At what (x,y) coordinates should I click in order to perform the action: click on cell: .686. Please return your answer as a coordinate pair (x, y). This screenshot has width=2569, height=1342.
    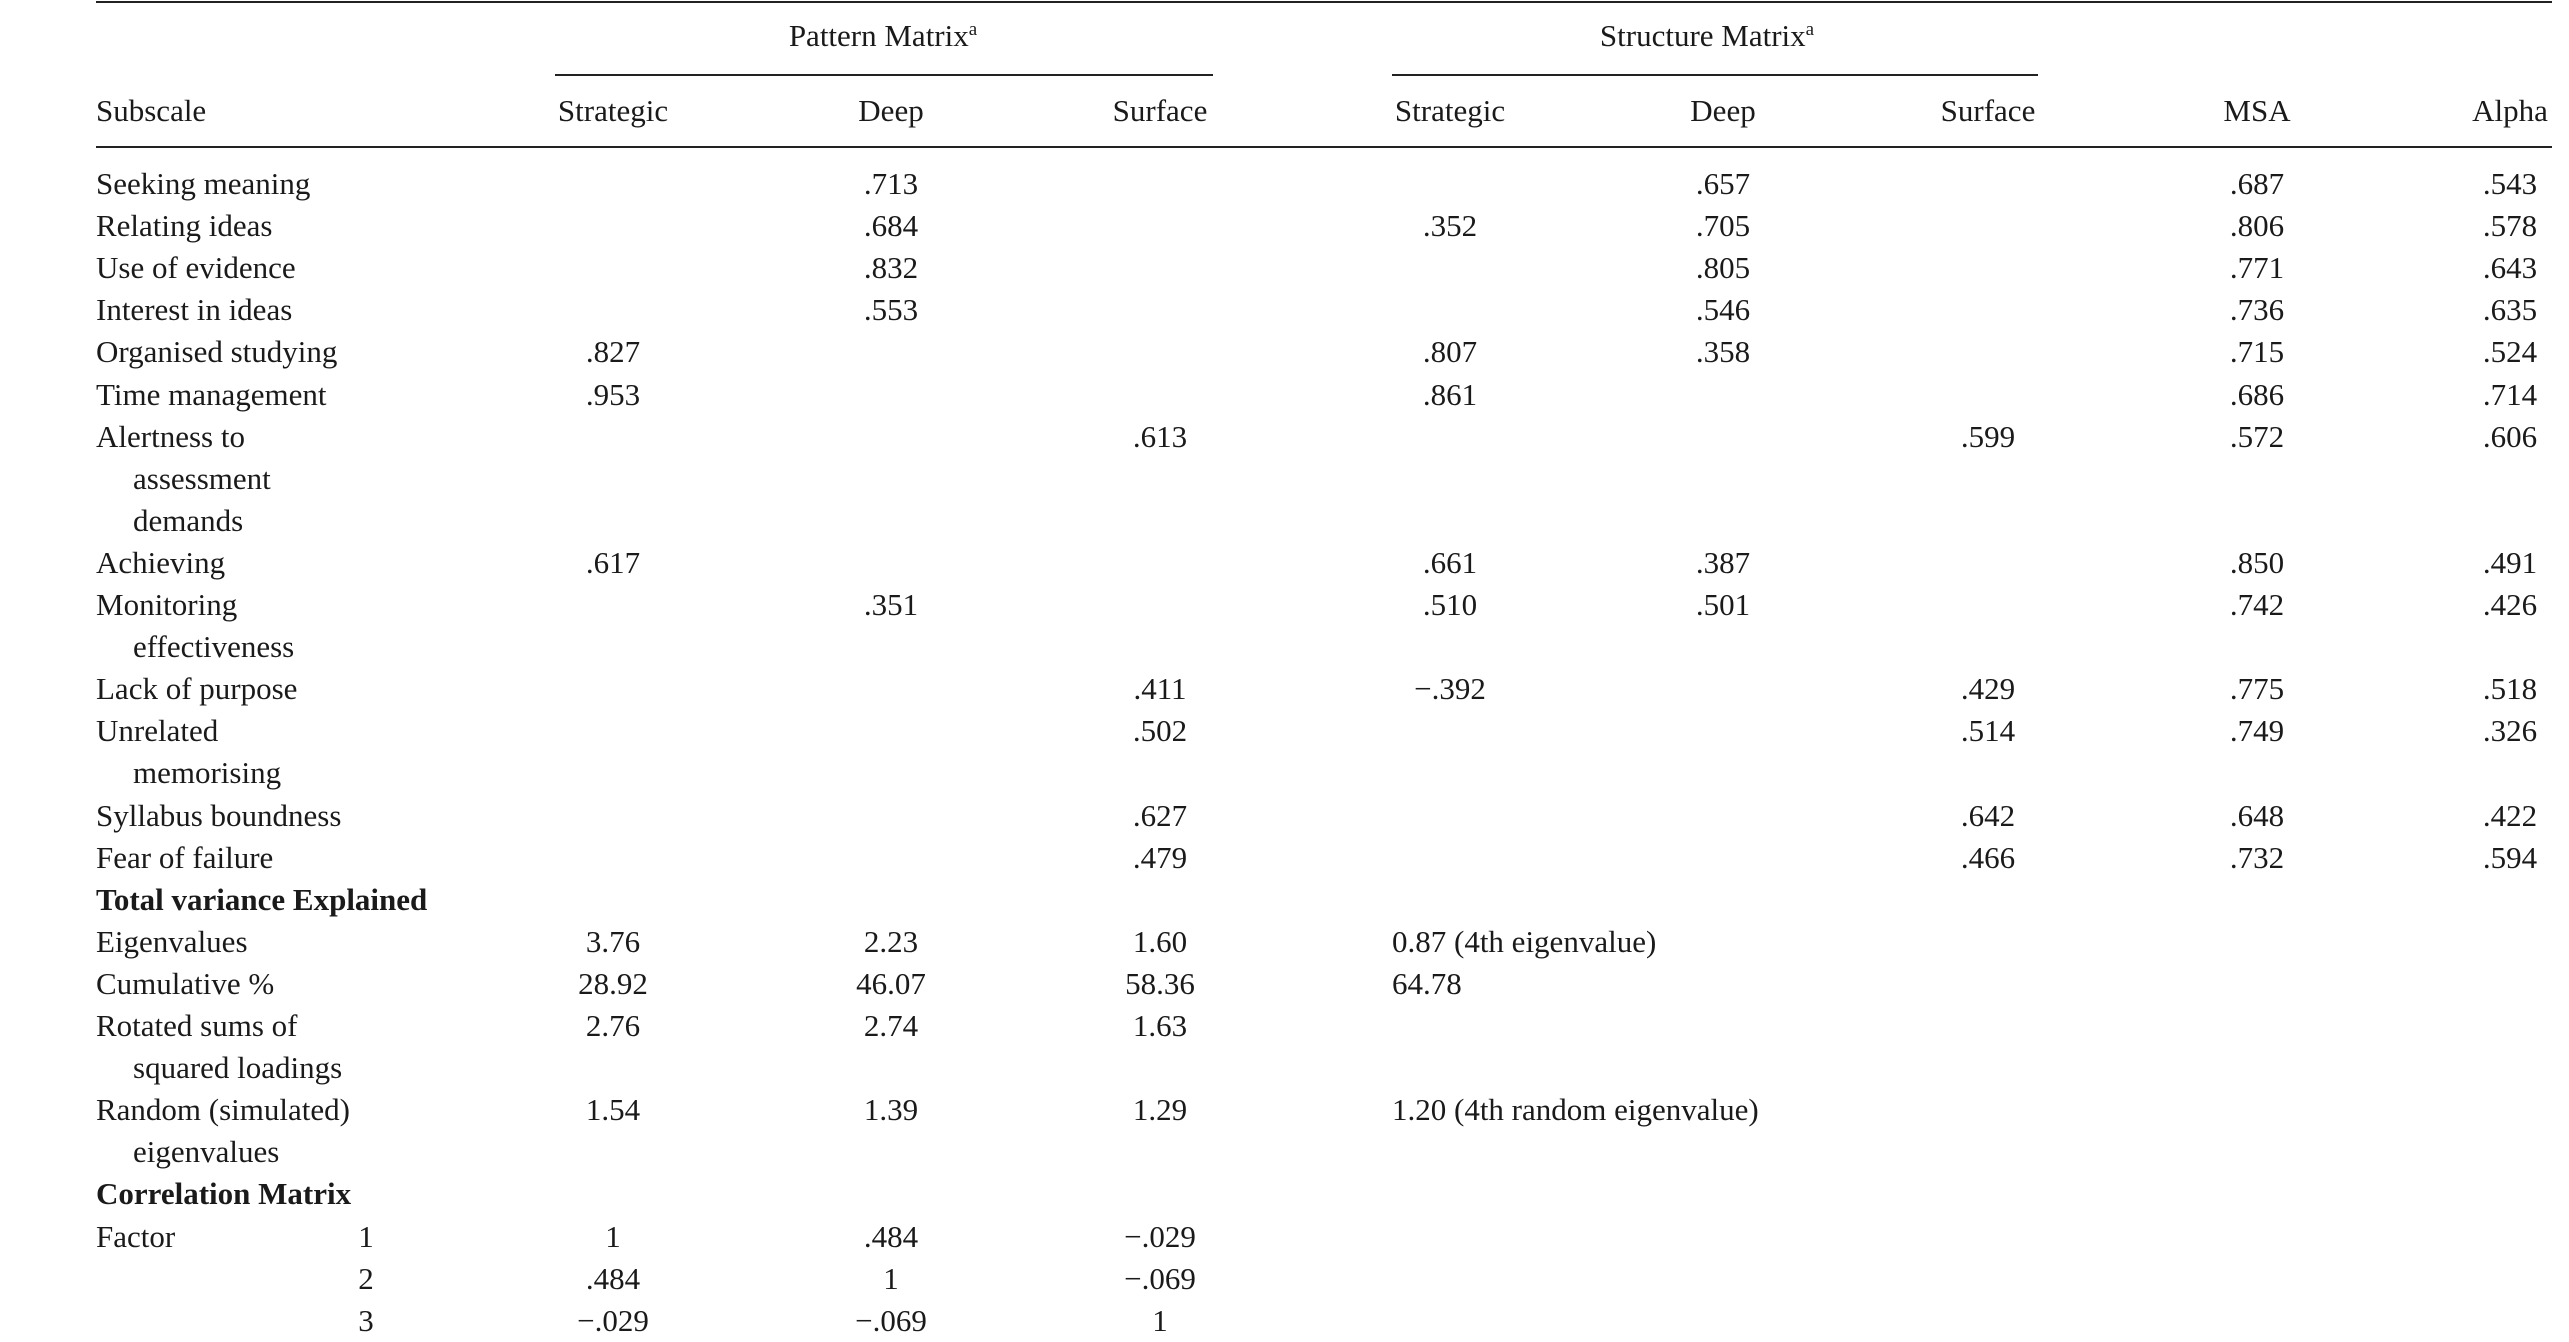
    Looking at the image, I should click on (2257, 394).